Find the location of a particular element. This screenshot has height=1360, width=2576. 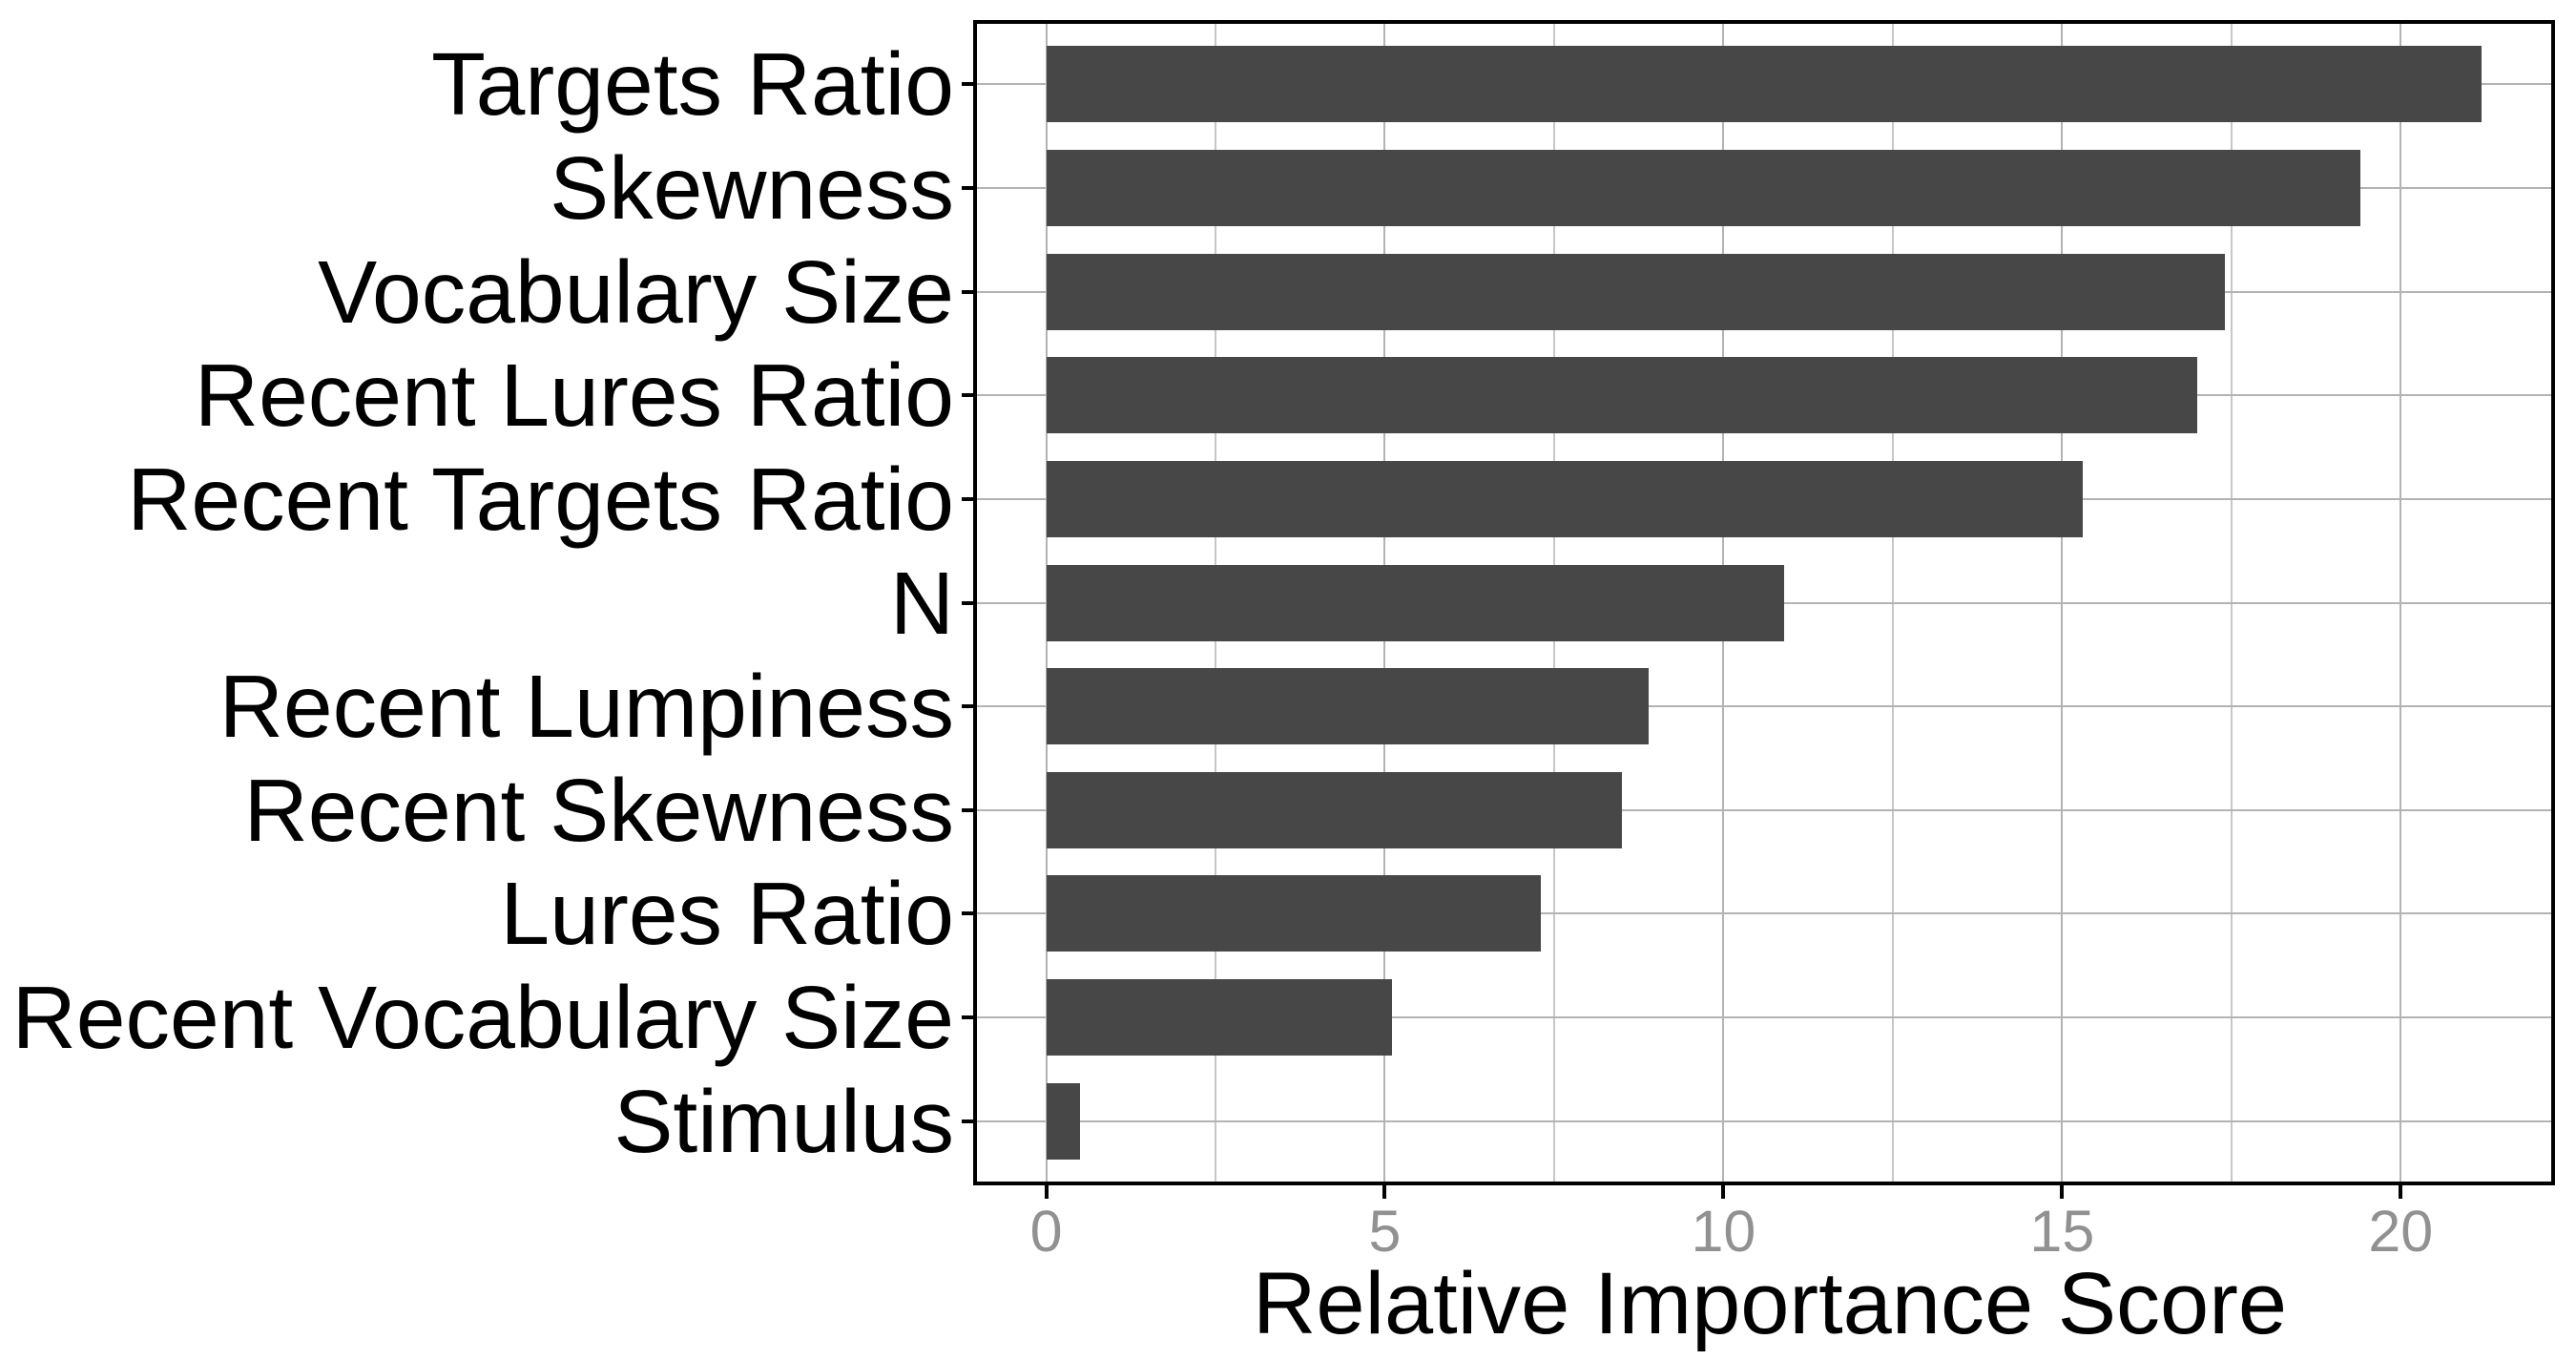

x-axis-tick-label: 10 is located at coordinates (1723, 1231).